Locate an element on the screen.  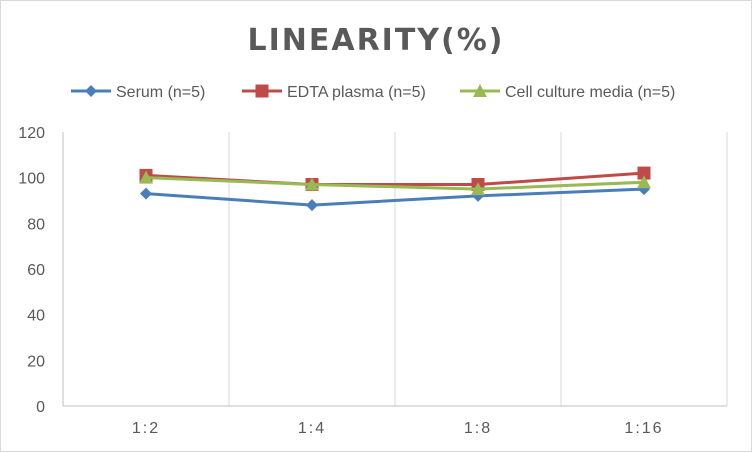
x-tick-label: 1:2 is located at coordinates (146, 428).